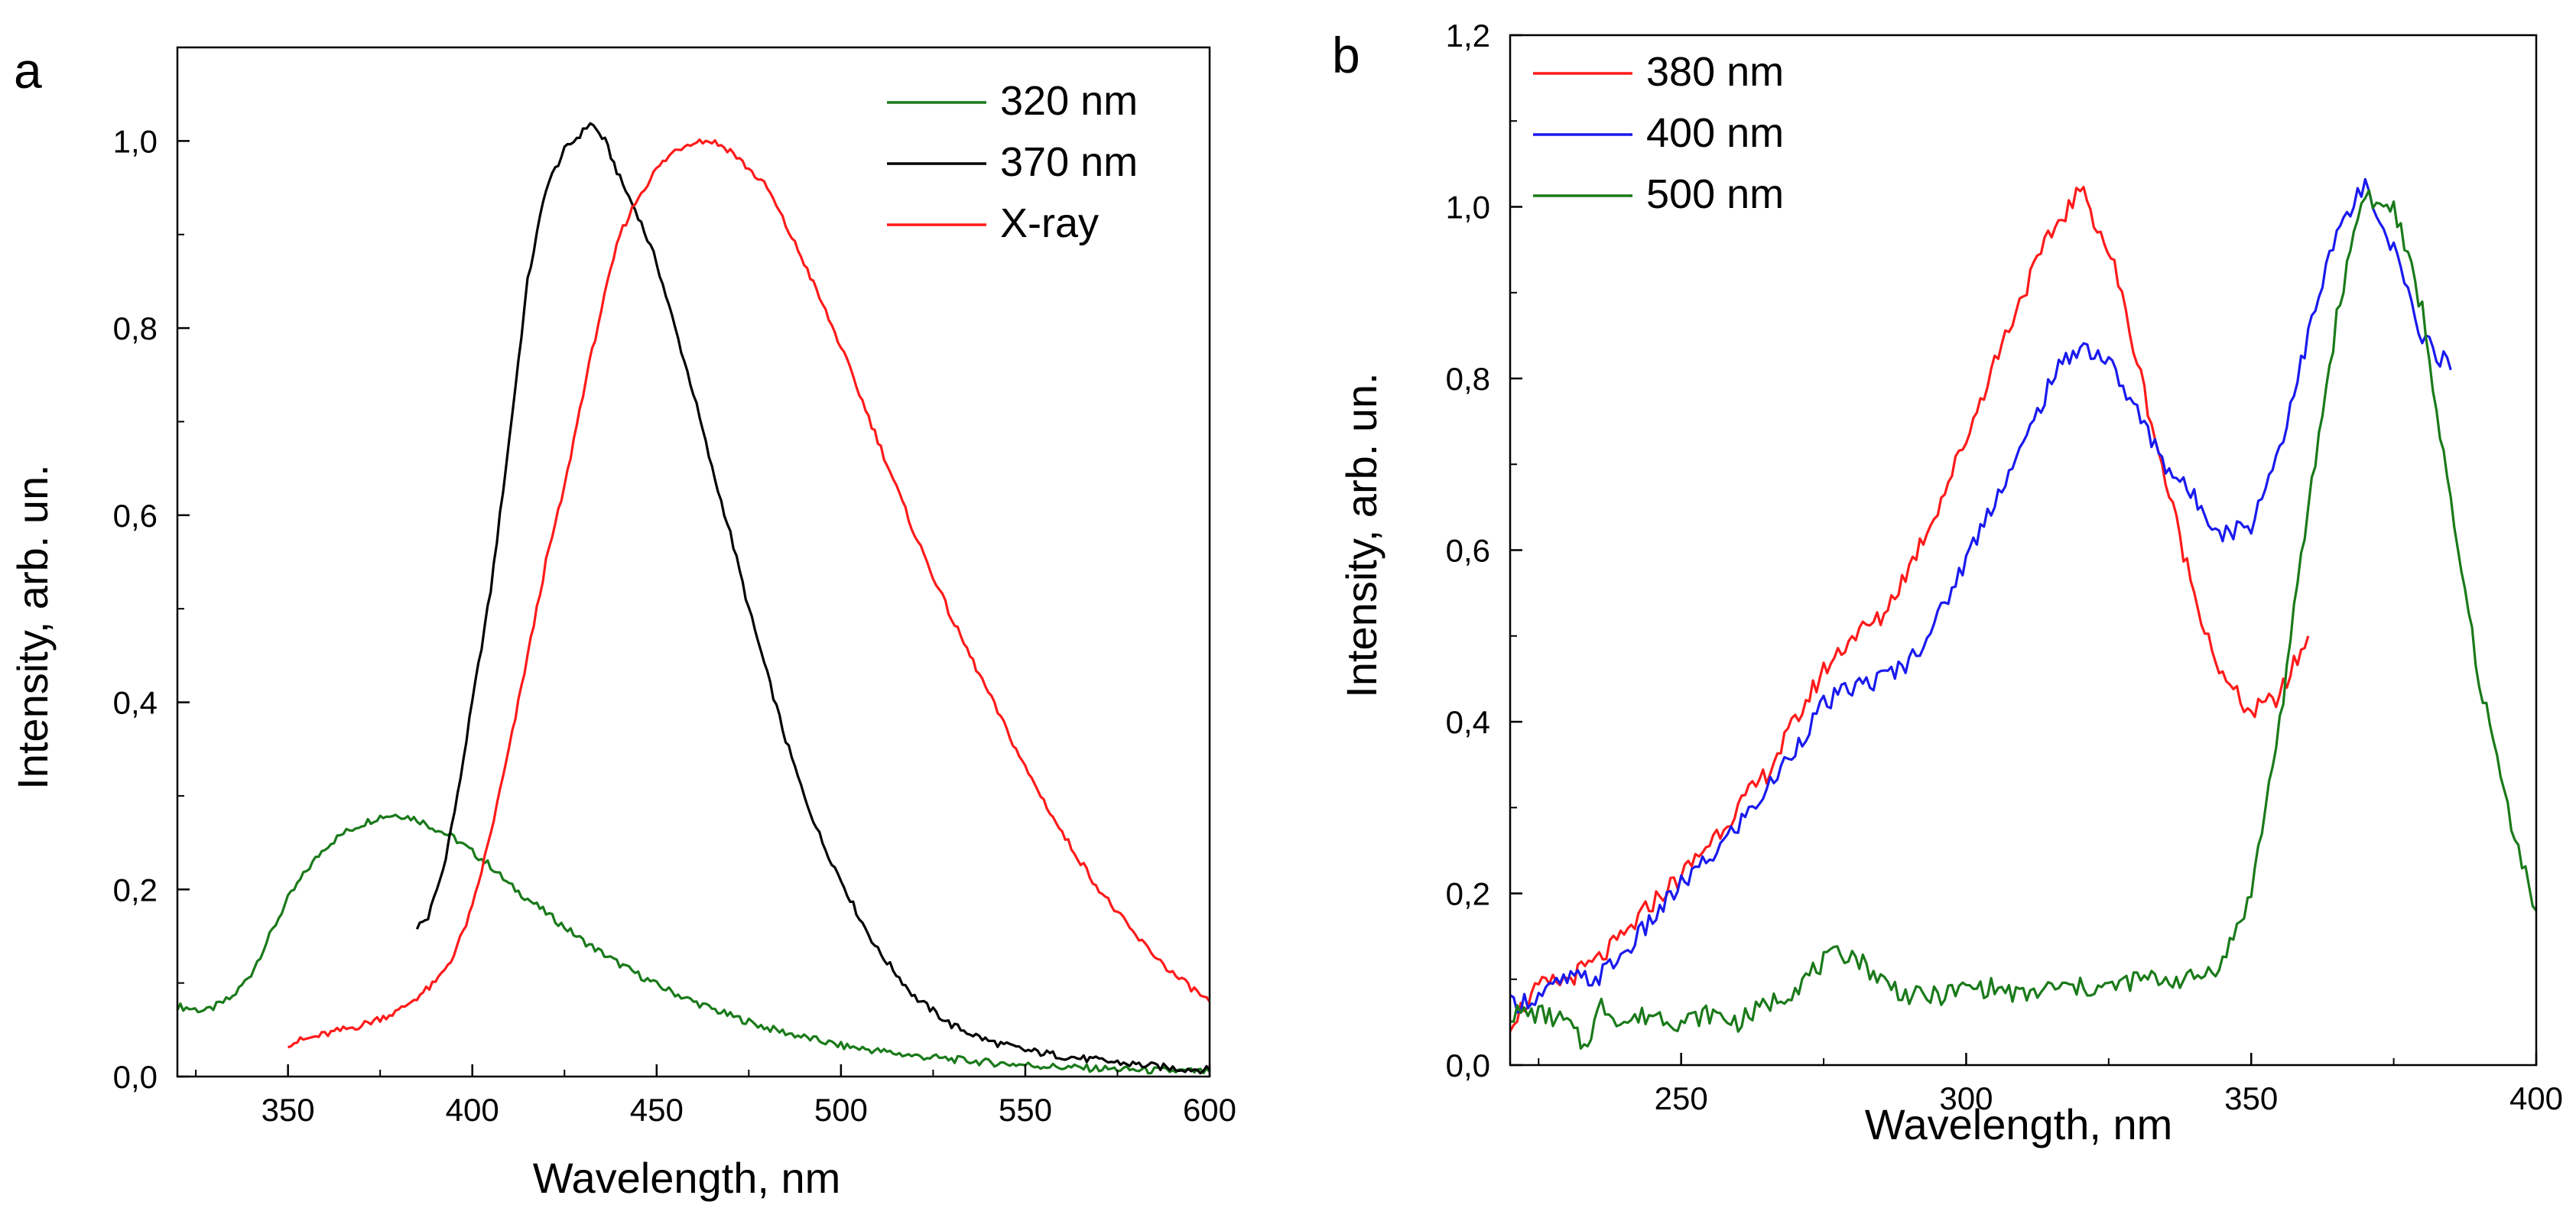  Describe the element at coordinates (1966, 1098) in the screenshot. I see `x-tick-label: 300` at that location.